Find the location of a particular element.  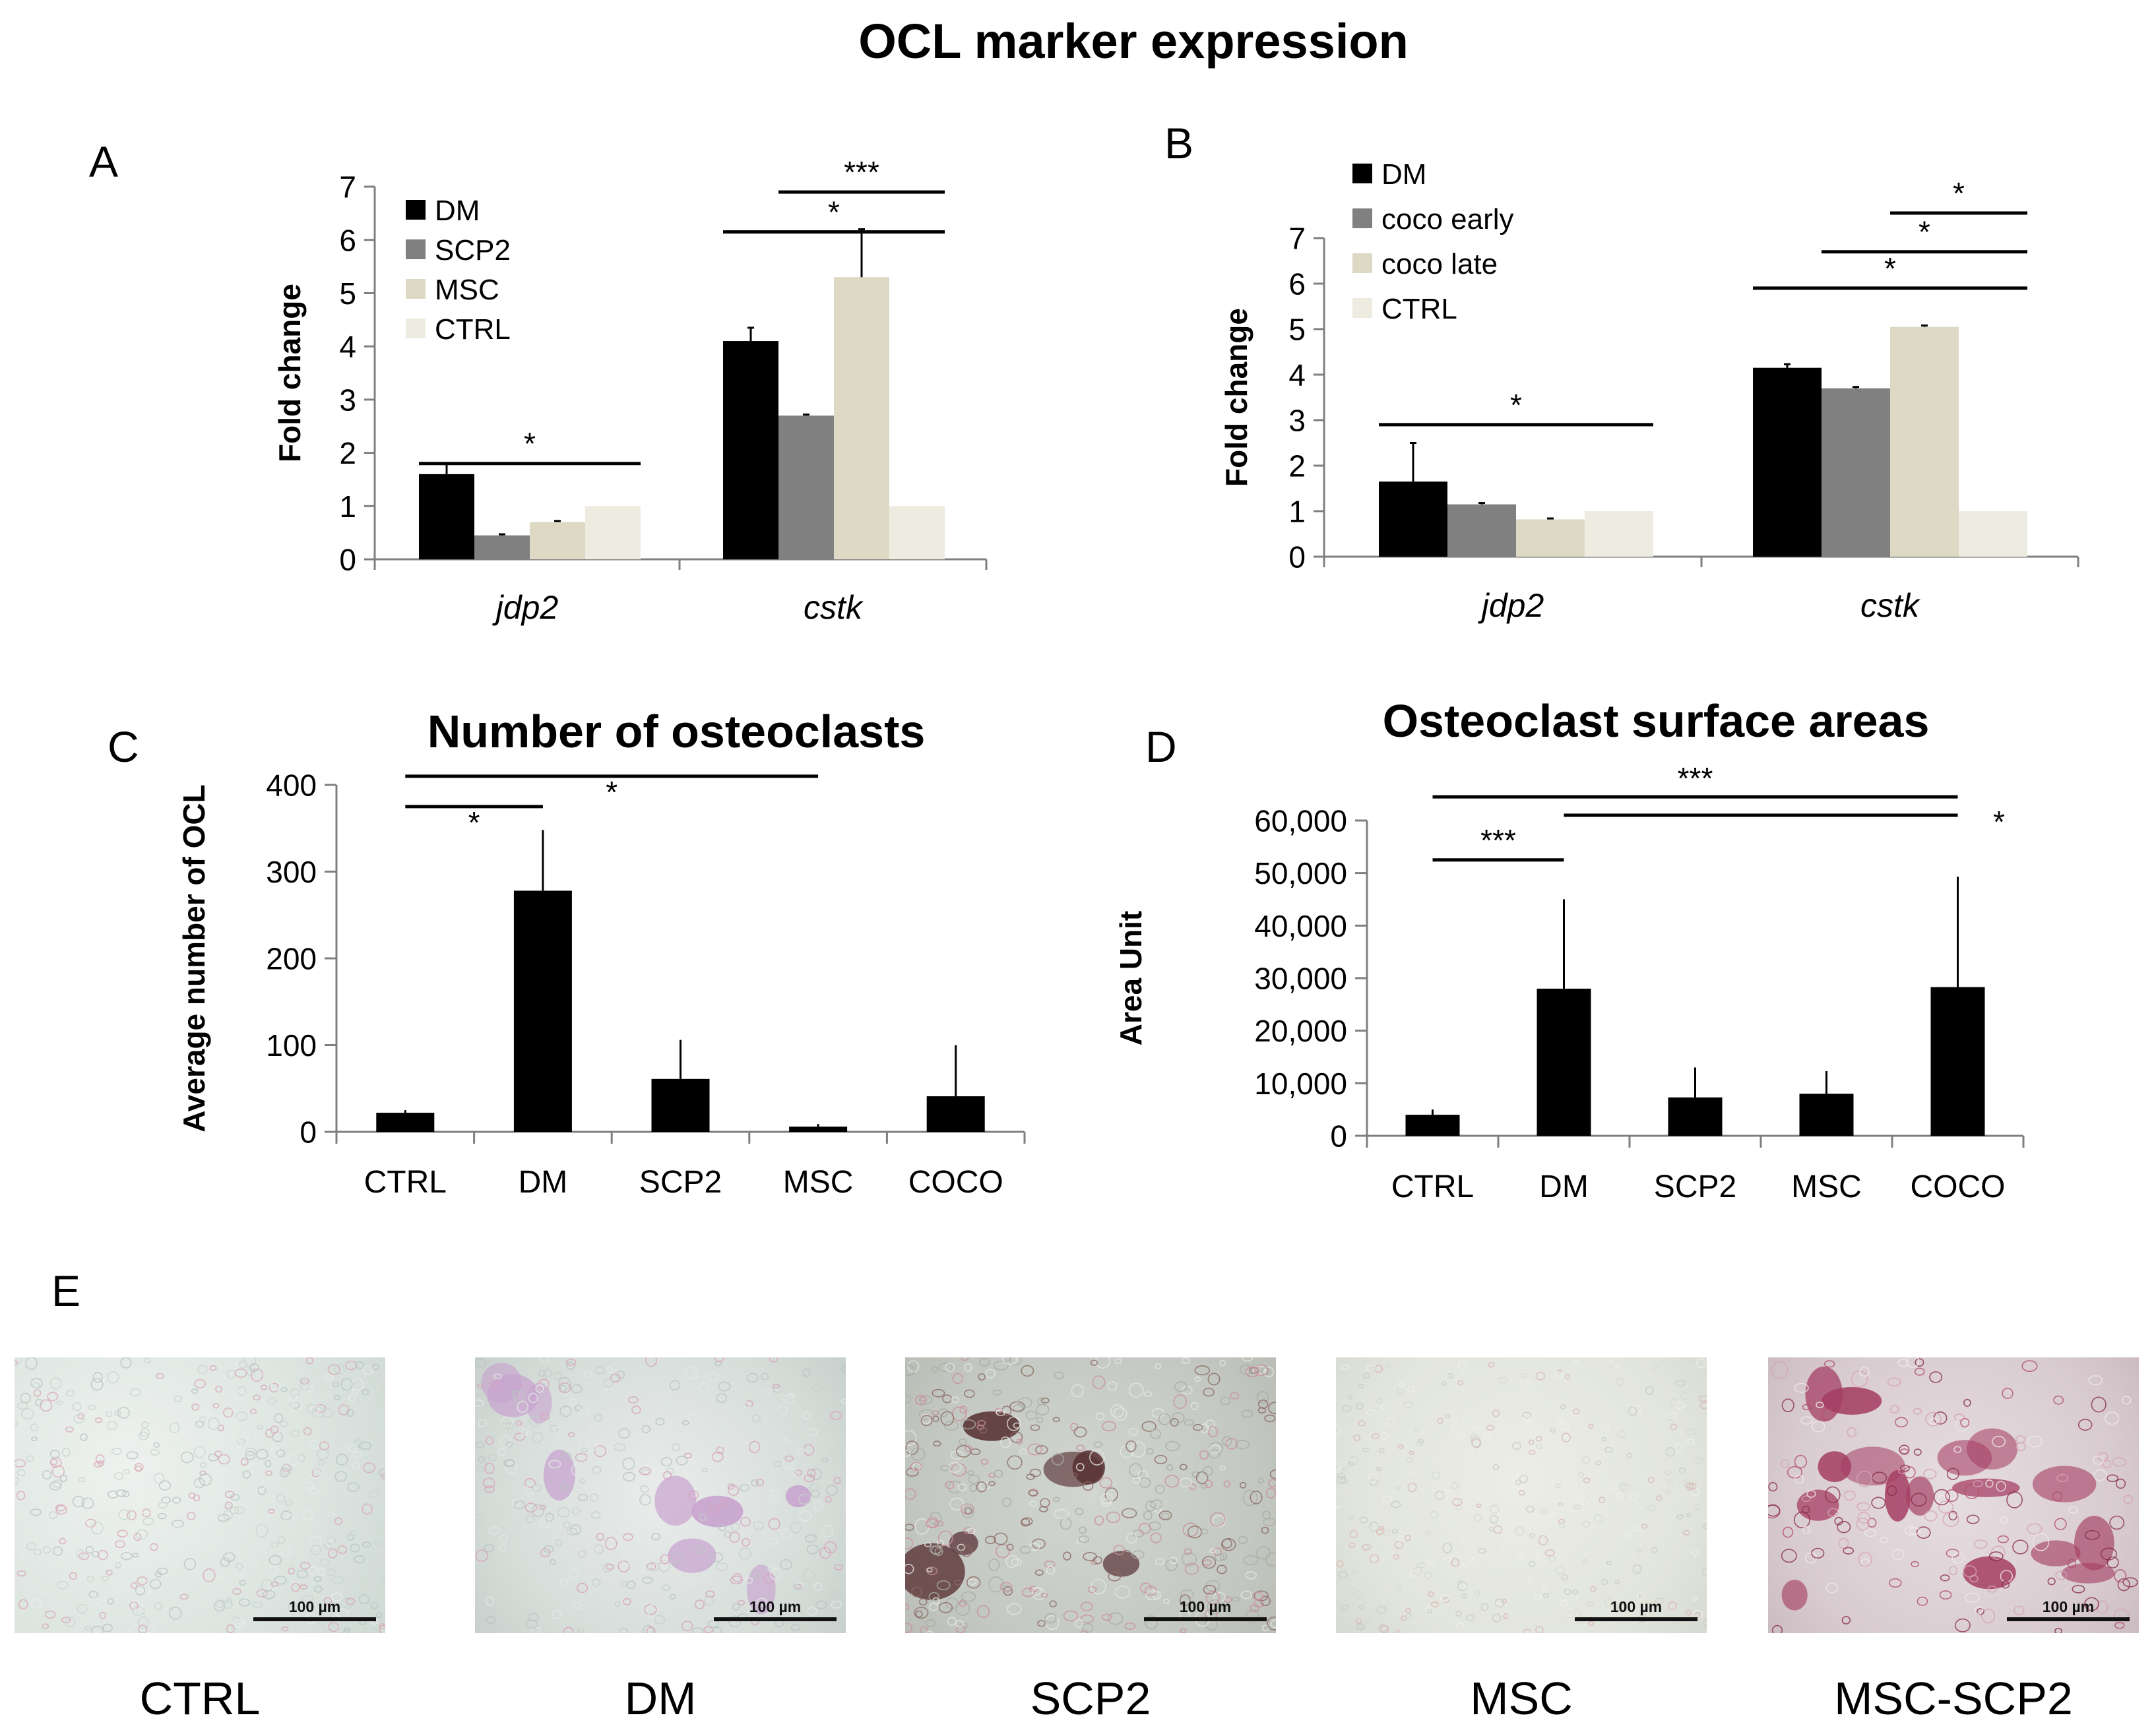

x-tick-label: CTRL is located at coordinates (406, 1182).